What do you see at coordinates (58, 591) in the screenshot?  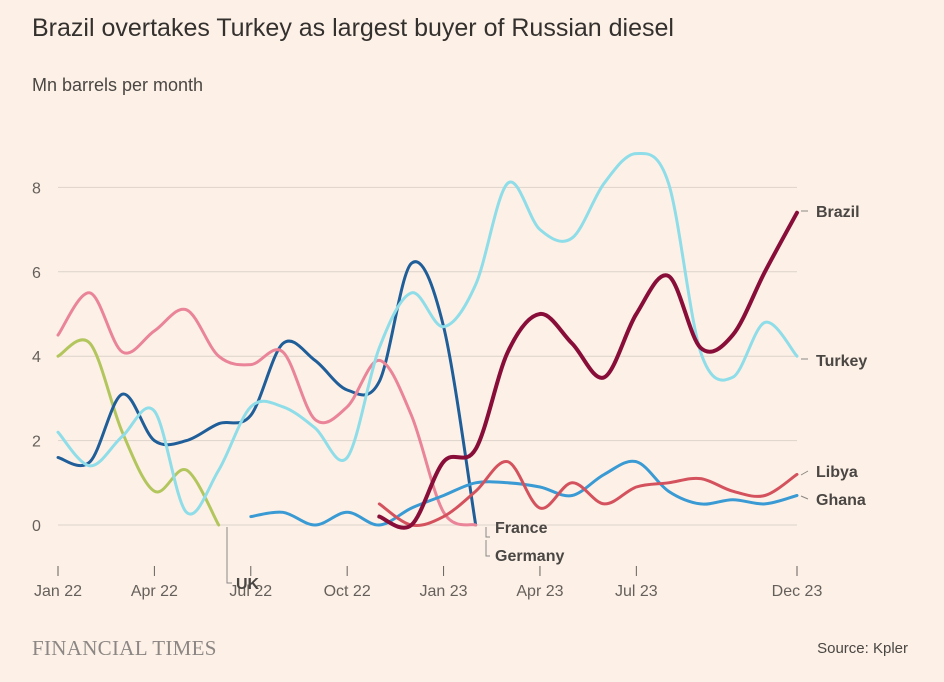 I see `x-tick-label: Jan 22` at bounding box center [58, 591].